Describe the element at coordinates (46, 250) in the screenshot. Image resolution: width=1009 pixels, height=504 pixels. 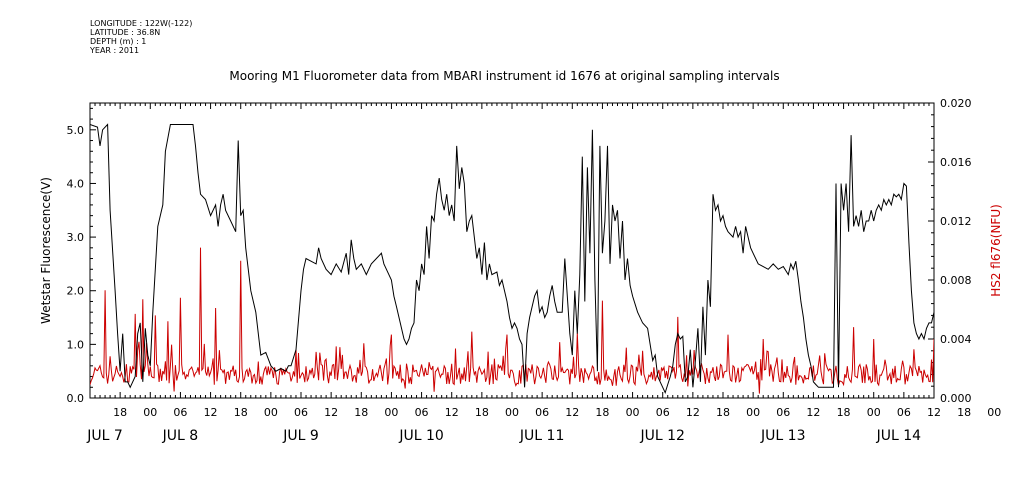
I see `y-left-axis-title: Wetstar Fluorescence(V)` at that location.